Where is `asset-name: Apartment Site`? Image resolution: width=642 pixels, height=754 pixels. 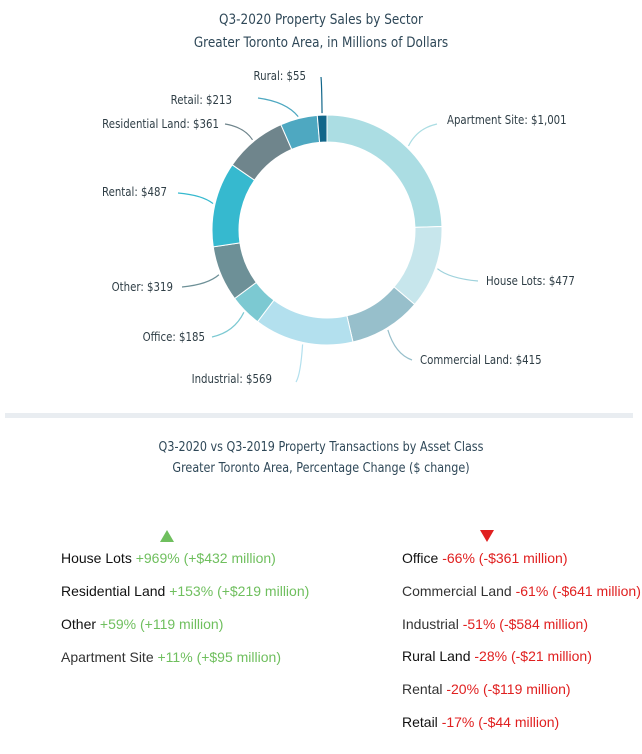 asset-name: Apartment Site is located at coordinates (107, 657).